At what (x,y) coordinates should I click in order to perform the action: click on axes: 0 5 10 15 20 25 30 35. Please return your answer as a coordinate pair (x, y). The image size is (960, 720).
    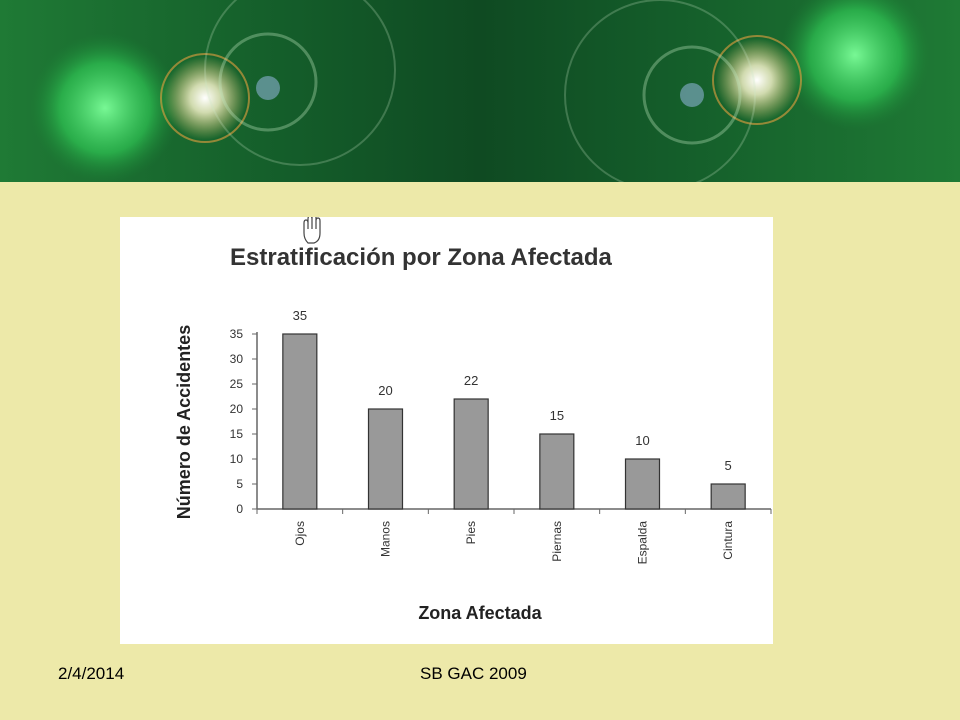
    Looking at the image, I should click on (501, 421).